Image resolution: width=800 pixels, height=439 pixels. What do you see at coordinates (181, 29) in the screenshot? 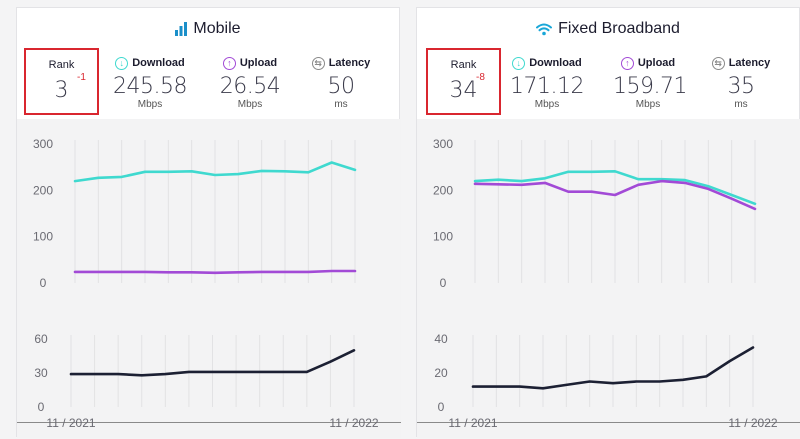
I see `signal-bars-icon` at bounding box center [181, 29].